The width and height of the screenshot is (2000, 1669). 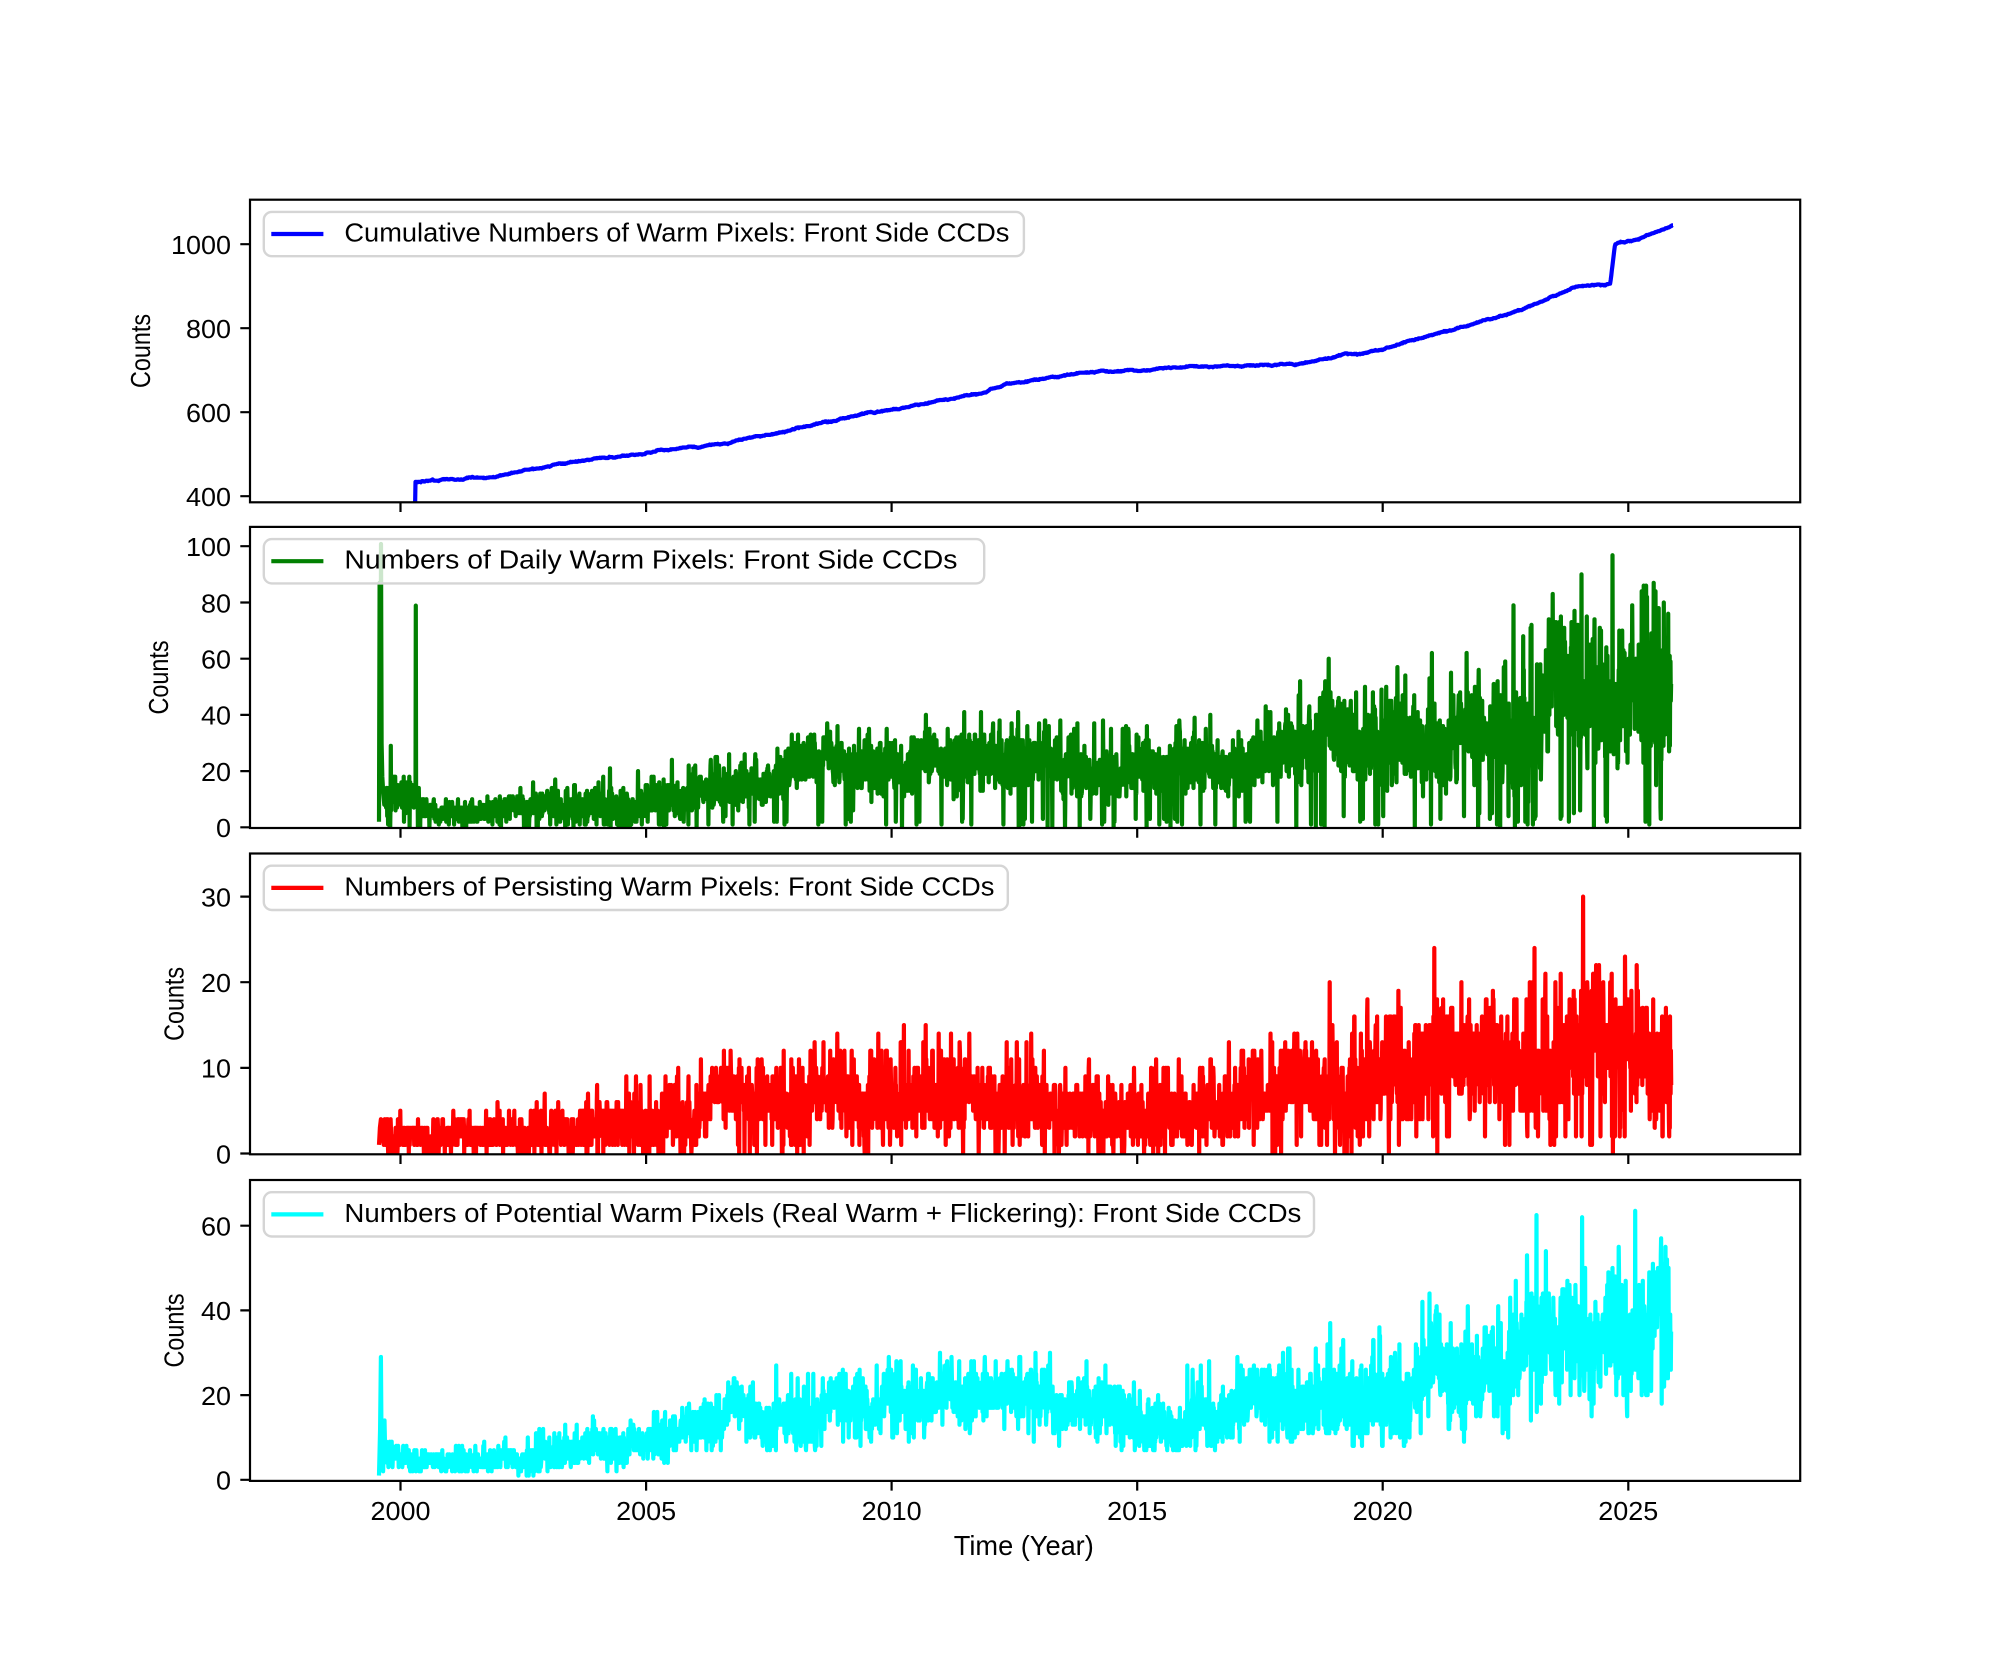 What do you see at coordinates (216, 898) in the screenshot?
I see `svg-text: 30` at bounding box center [216, 898].